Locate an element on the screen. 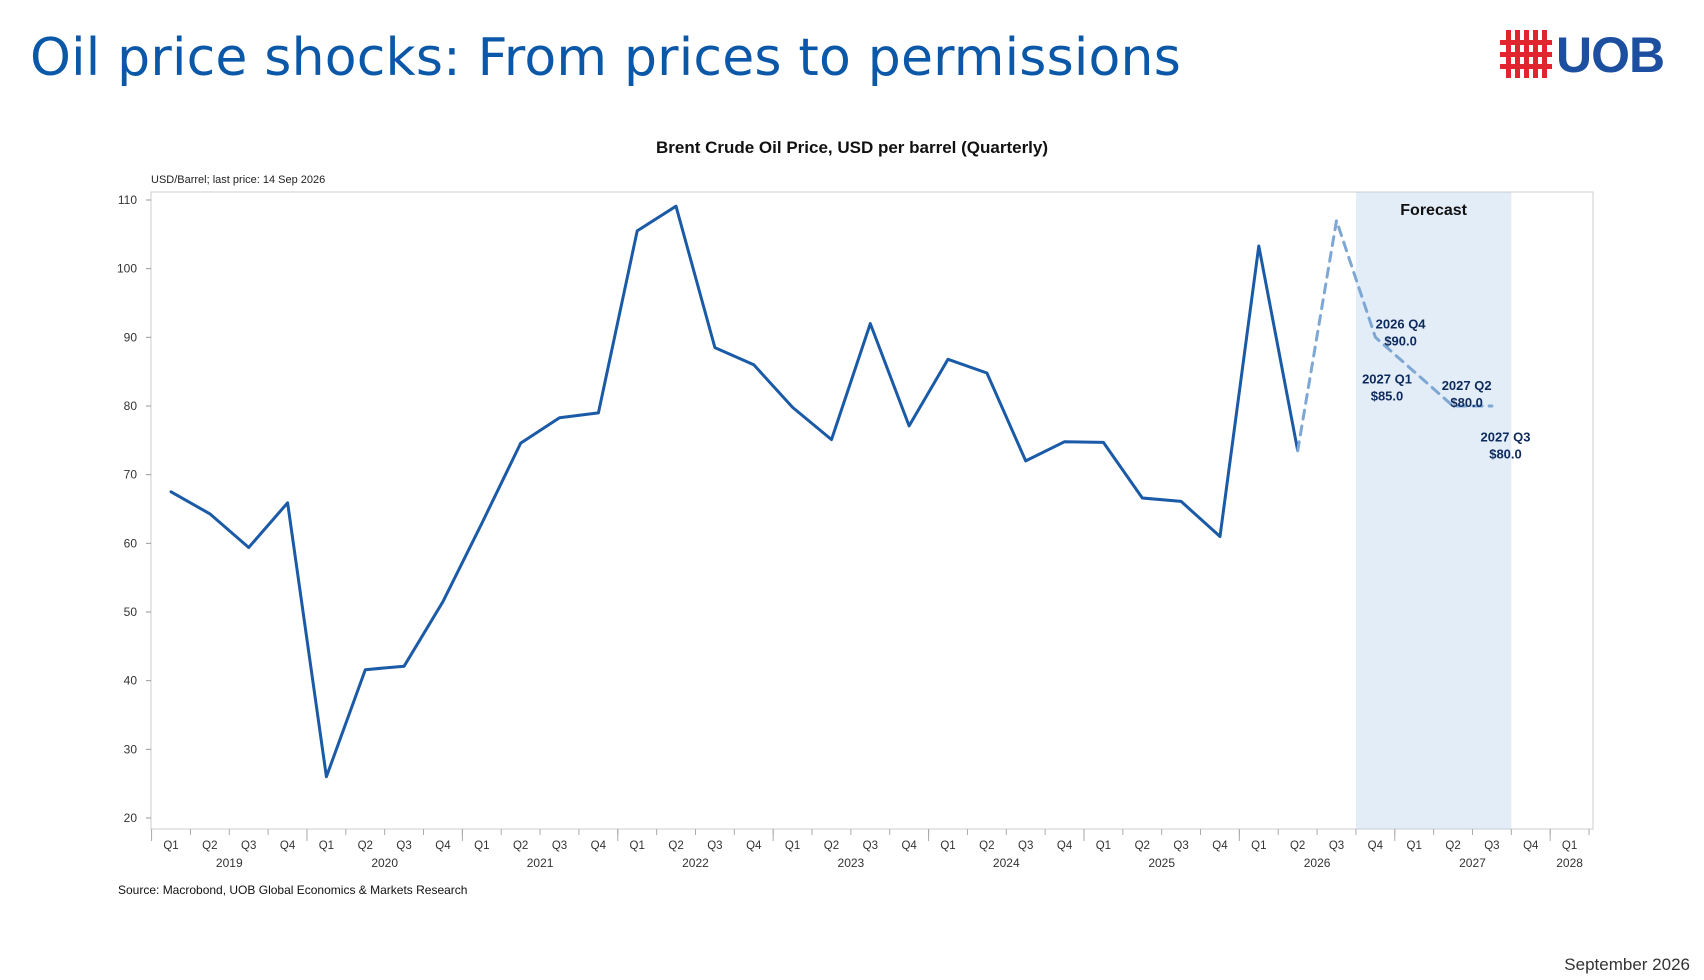 This screenshot has height=980, width=1704. uob-logo: UOB is located at coordinates (1588, 55).